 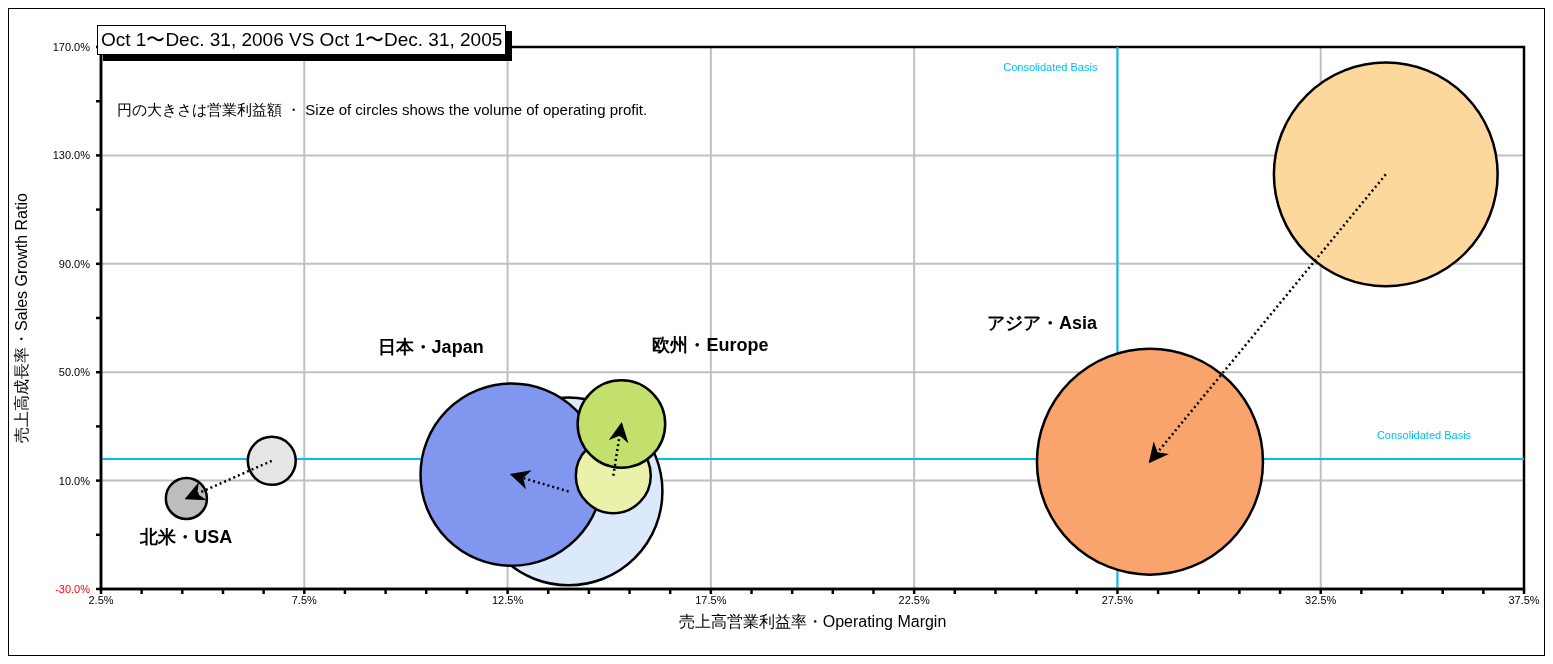 I want to click on annotation: 欧州・Europe, so click(x=710, y=344).